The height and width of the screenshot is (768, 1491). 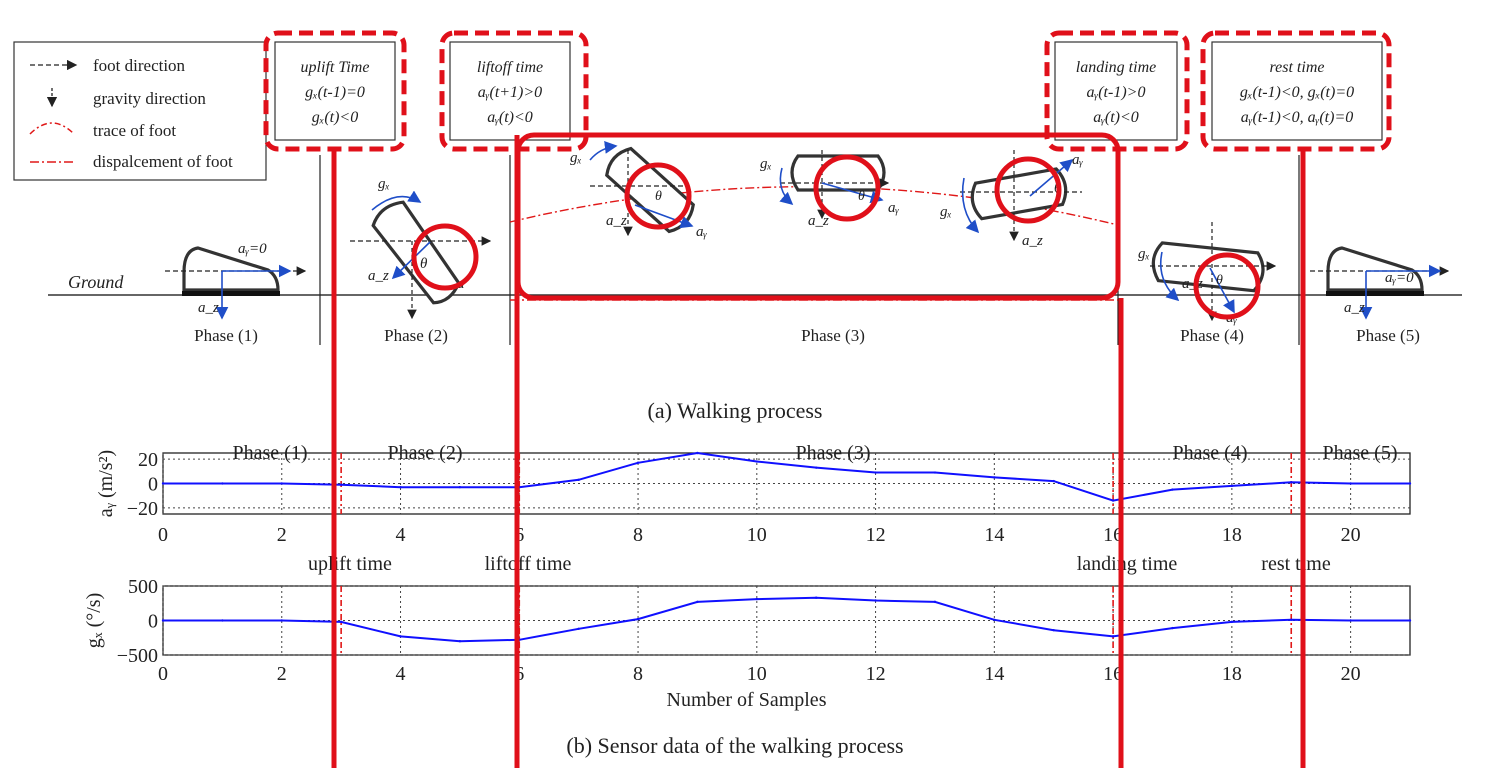 What do you see at coordinates (876, 535) in the screenshot?
I see `x-tick-label: 12` at bounding box center [876, 535].